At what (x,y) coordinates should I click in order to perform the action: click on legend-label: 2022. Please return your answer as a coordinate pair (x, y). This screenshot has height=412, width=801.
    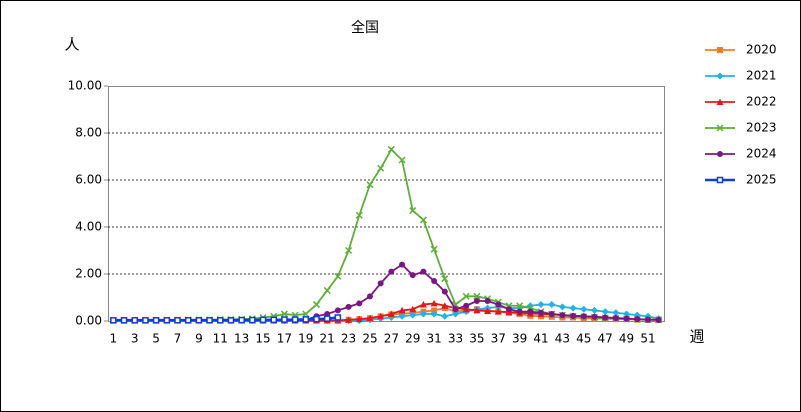
    Looking at the image, I should click on (761, 102).